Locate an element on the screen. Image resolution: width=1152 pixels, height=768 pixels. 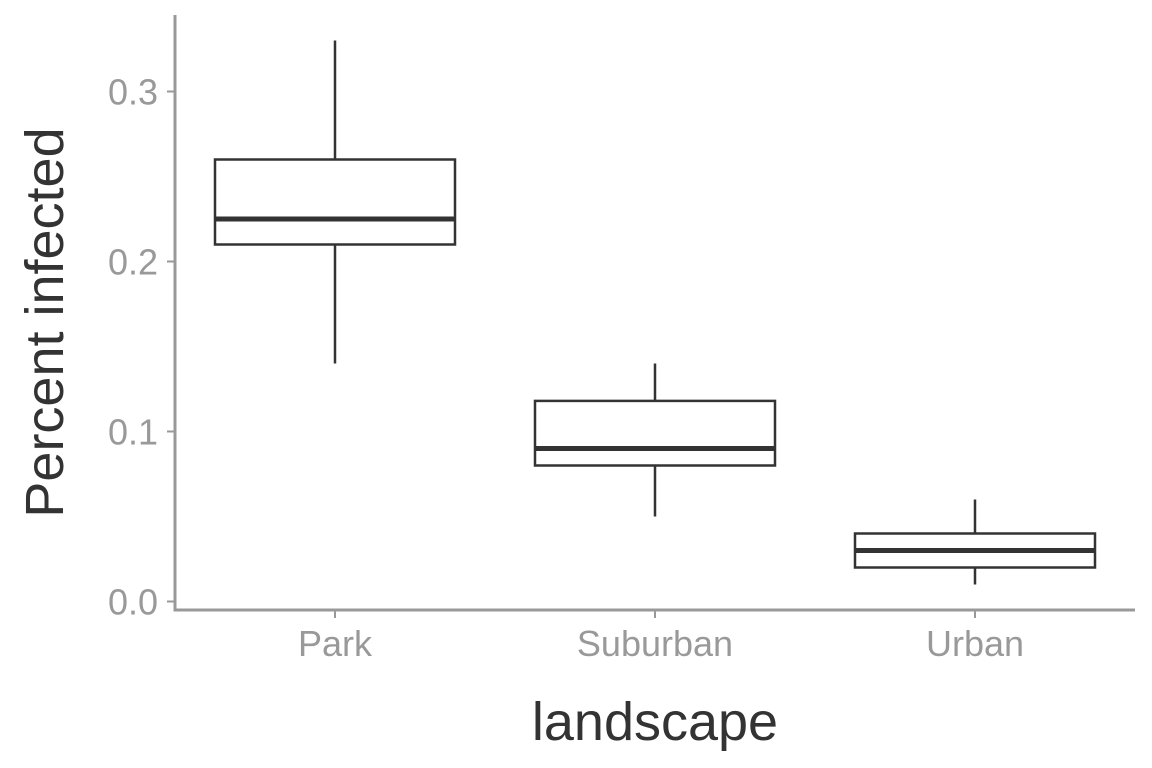
y-ticks: 0.0 0.1 0.2 0.3 is located at coordinates (141, 347).